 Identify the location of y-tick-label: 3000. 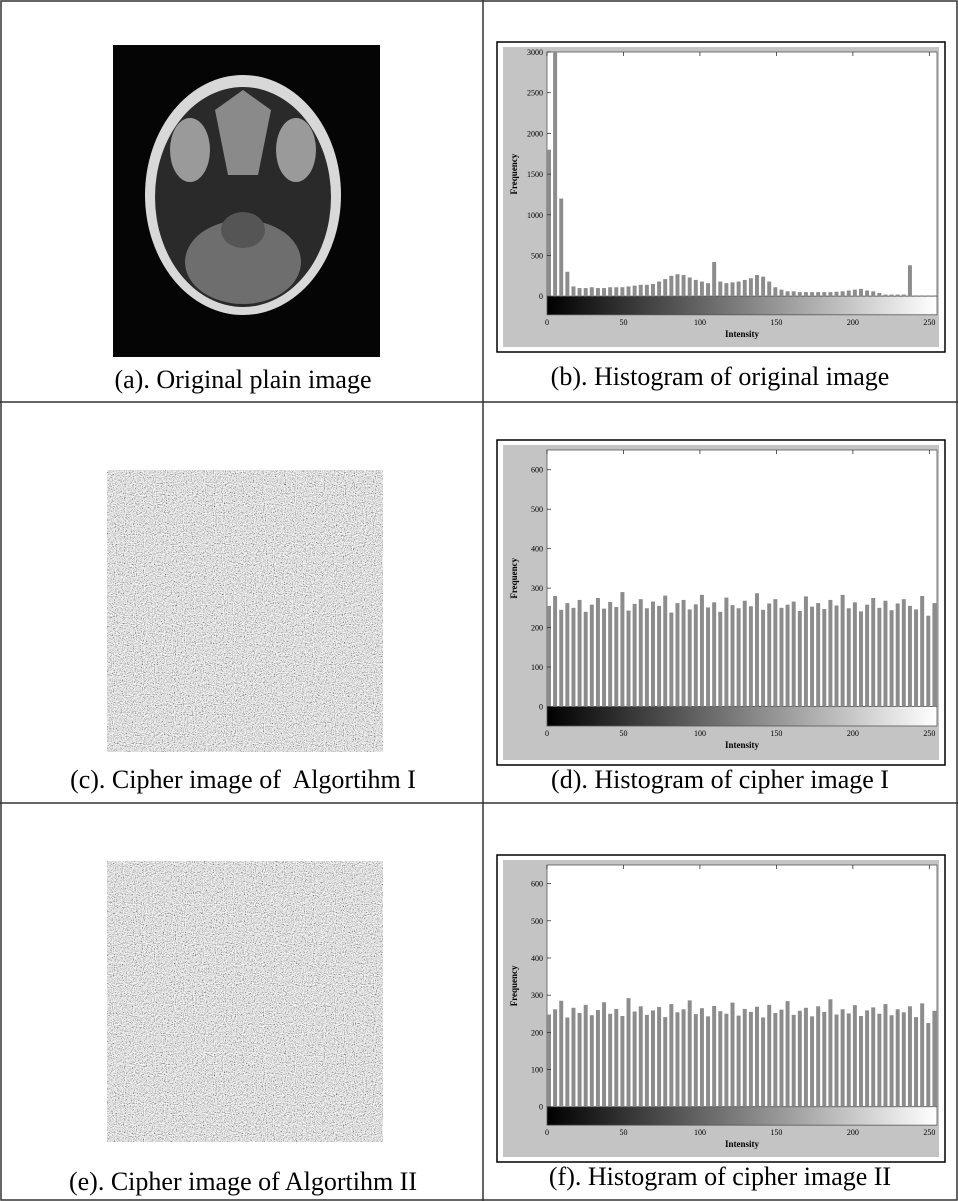
(535, 52).